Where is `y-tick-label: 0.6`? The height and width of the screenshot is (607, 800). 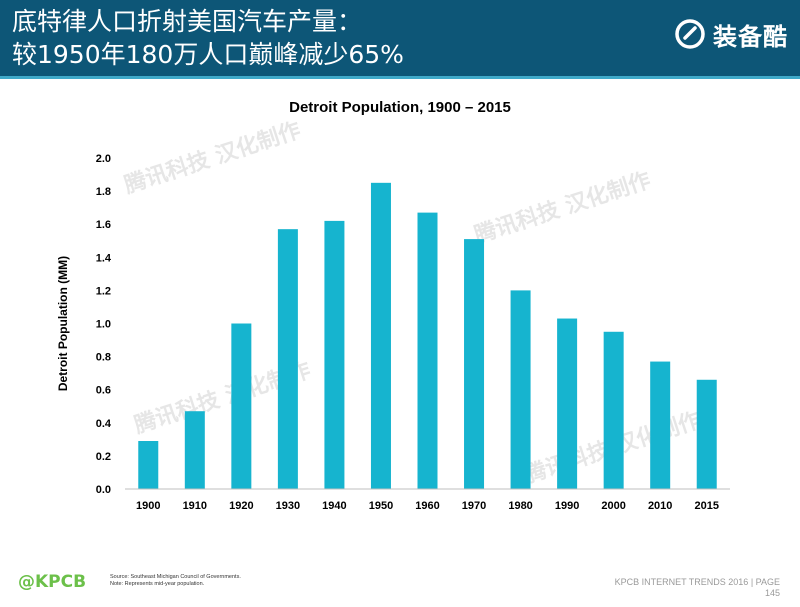
y-tick-label: 0.6 is located at coordinates (103, 391).